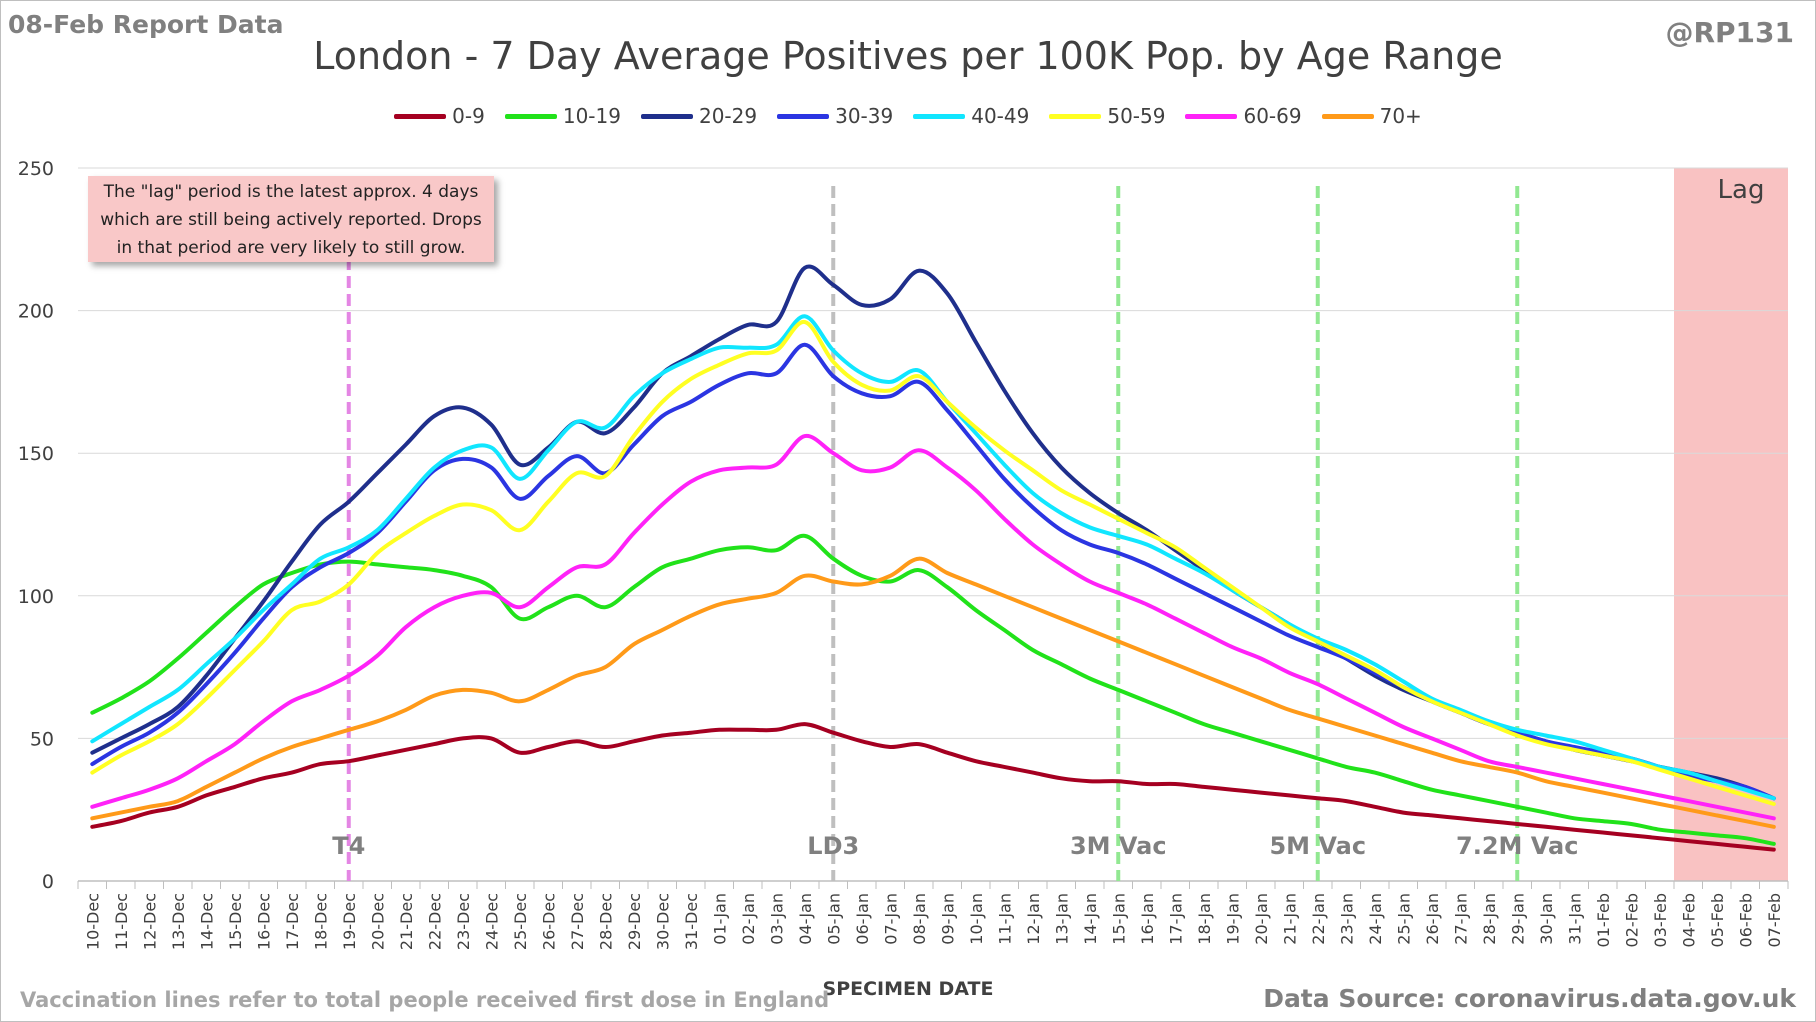 The width and height of the screenshot is (1816, 1022). I want to click on x-tick-label: 27-Jan, so click(1460, 919).